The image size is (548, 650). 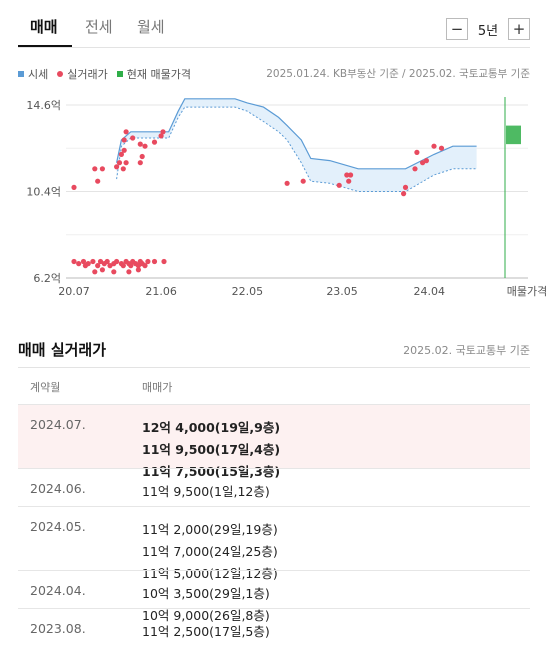 What do you see at coordinates (60, 74) in the screenshot?
I see `actual-trade-swatch` at bounding box center [60, 74].